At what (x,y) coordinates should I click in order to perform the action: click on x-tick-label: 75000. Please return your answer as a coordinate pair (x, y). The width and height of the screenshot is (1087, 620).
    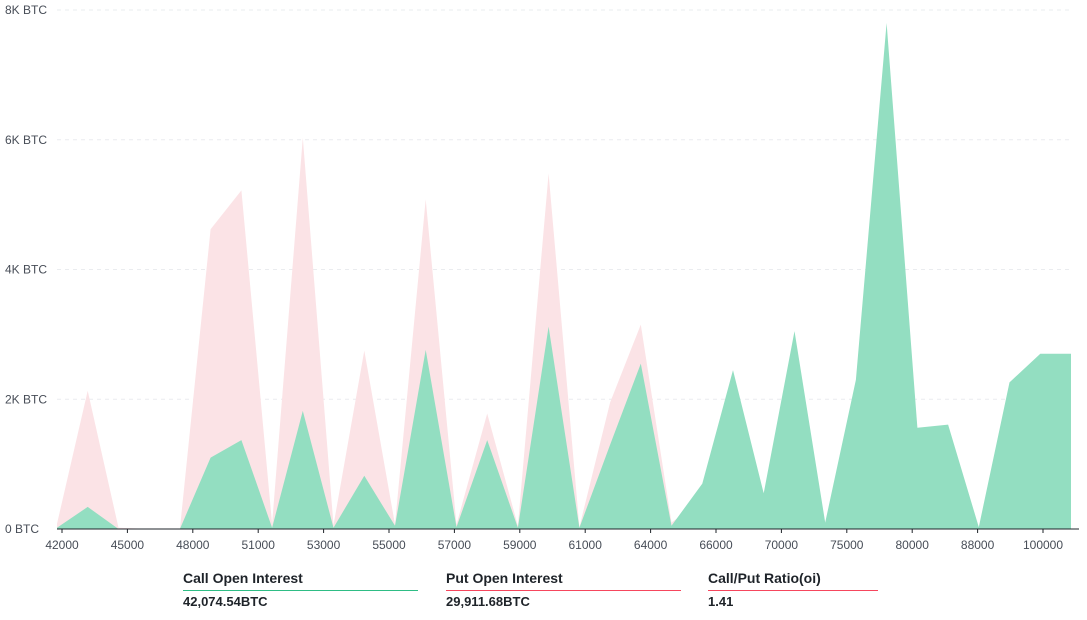
    Looking at the image, I should click on (847, 545).